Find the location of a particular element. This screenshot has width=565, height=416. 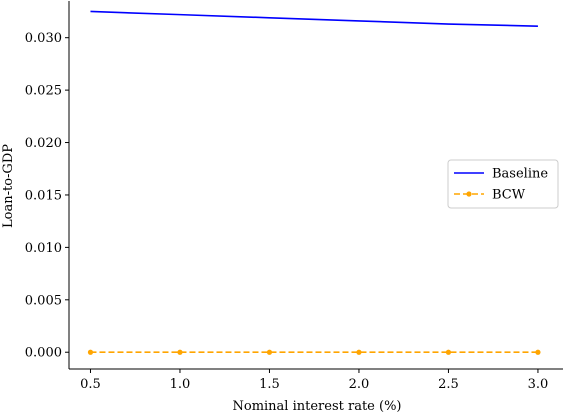

legend-label-1: Baseline is located at coordinates (520, 174).